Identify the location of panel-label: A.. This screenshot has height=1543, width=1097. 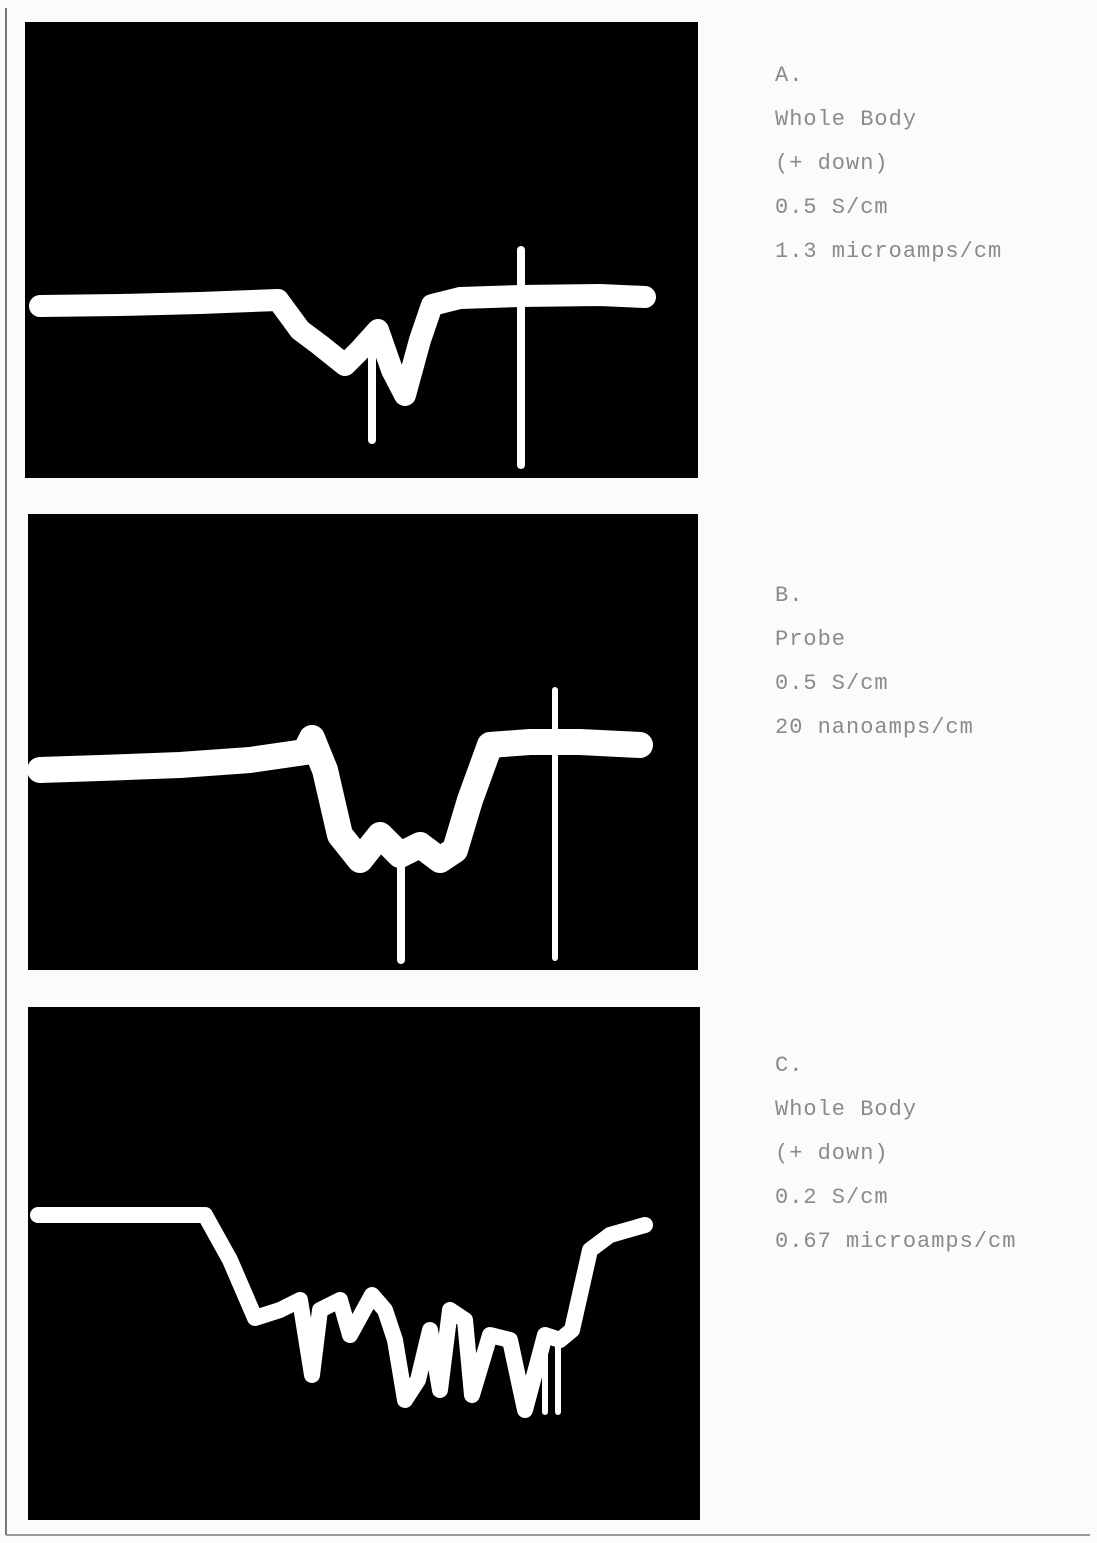
(789, 75).